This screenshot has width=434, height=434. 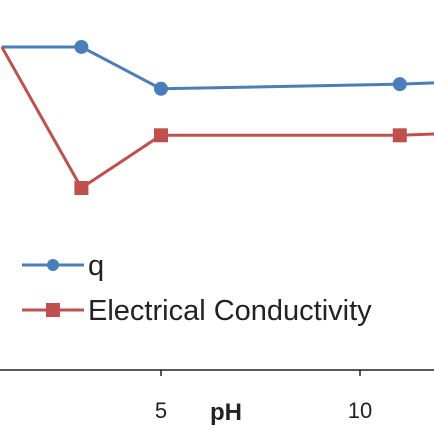 What do you see at coordinates (53, 310) in the screenshot?
I see `legend-marker-electrical-conductivity` at bounding box center [53, 310].